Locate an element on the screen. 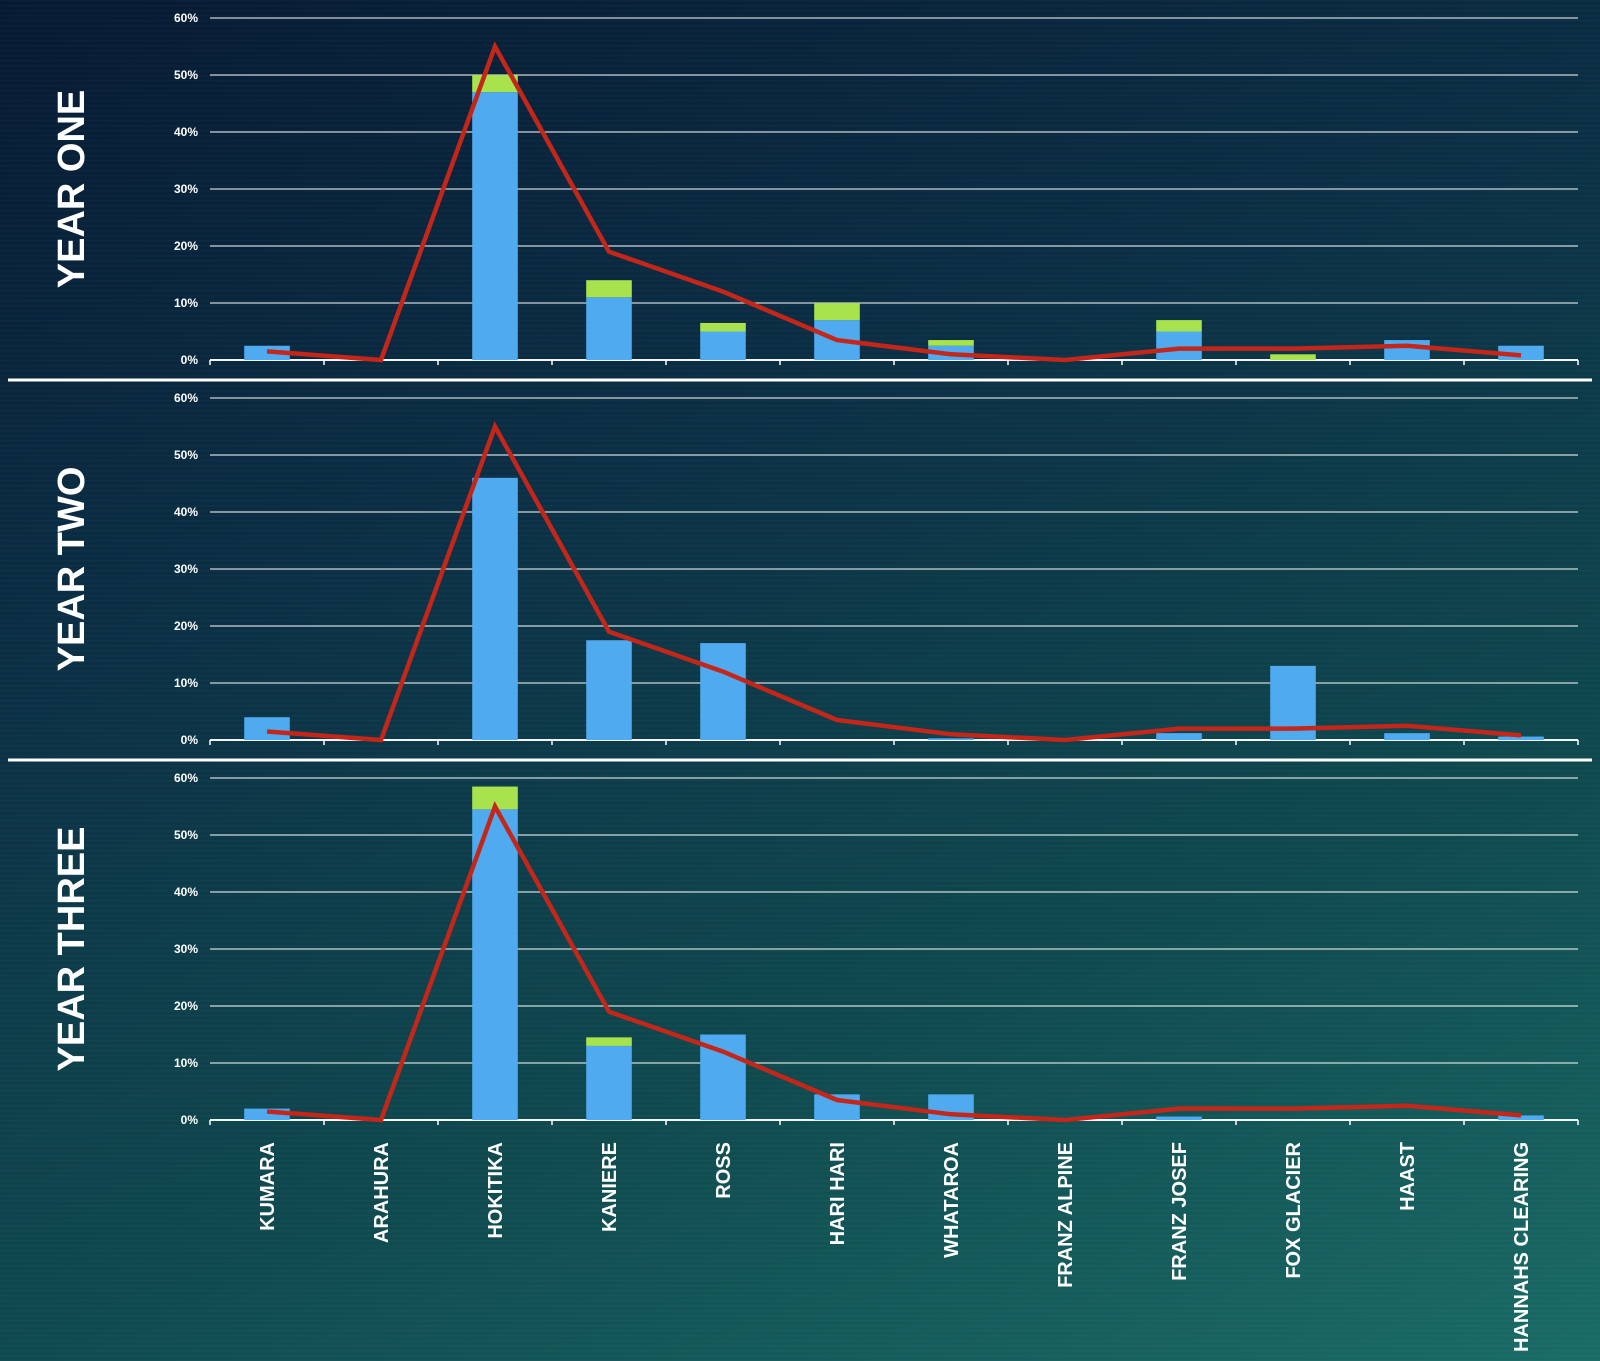 This screenshot has height=1361, width=1600. panel-label: YEAR TWO is located at coordinates (72, 569).